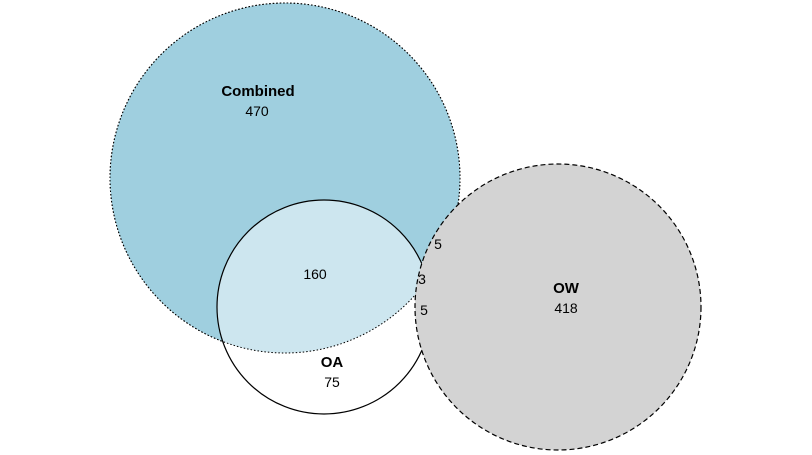 This screenshot has width=812, height=455. What do you see at coordinates (257, 91) in the screenshot?
I see `combined-set-name: Combined` at bounding box center [257, 91].